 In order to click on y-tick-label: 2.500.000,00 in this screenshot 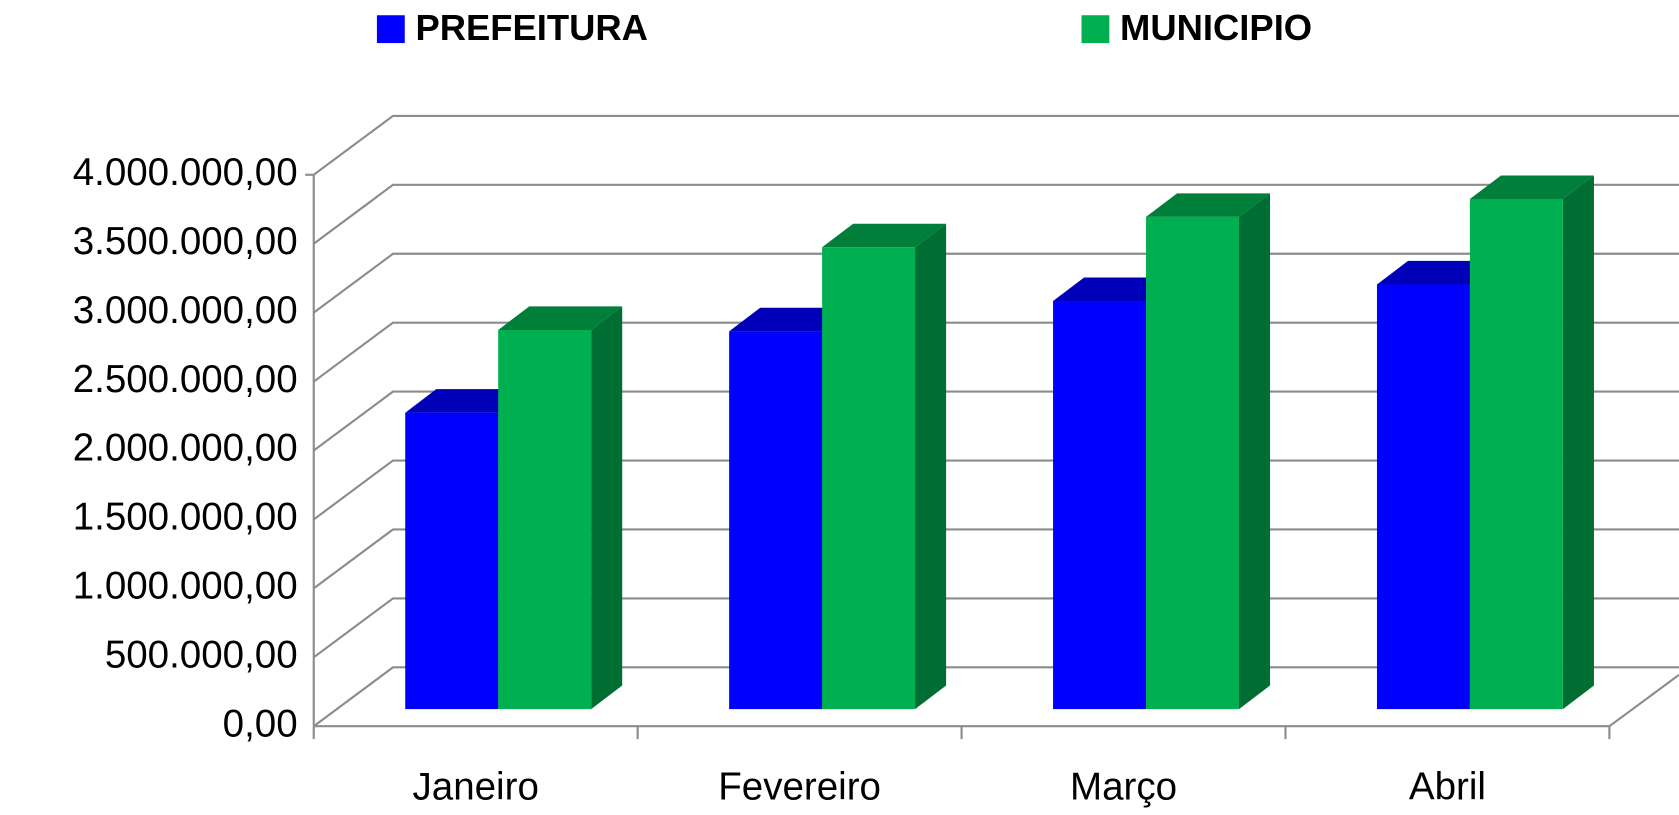, I will do `click(185, 379)`.